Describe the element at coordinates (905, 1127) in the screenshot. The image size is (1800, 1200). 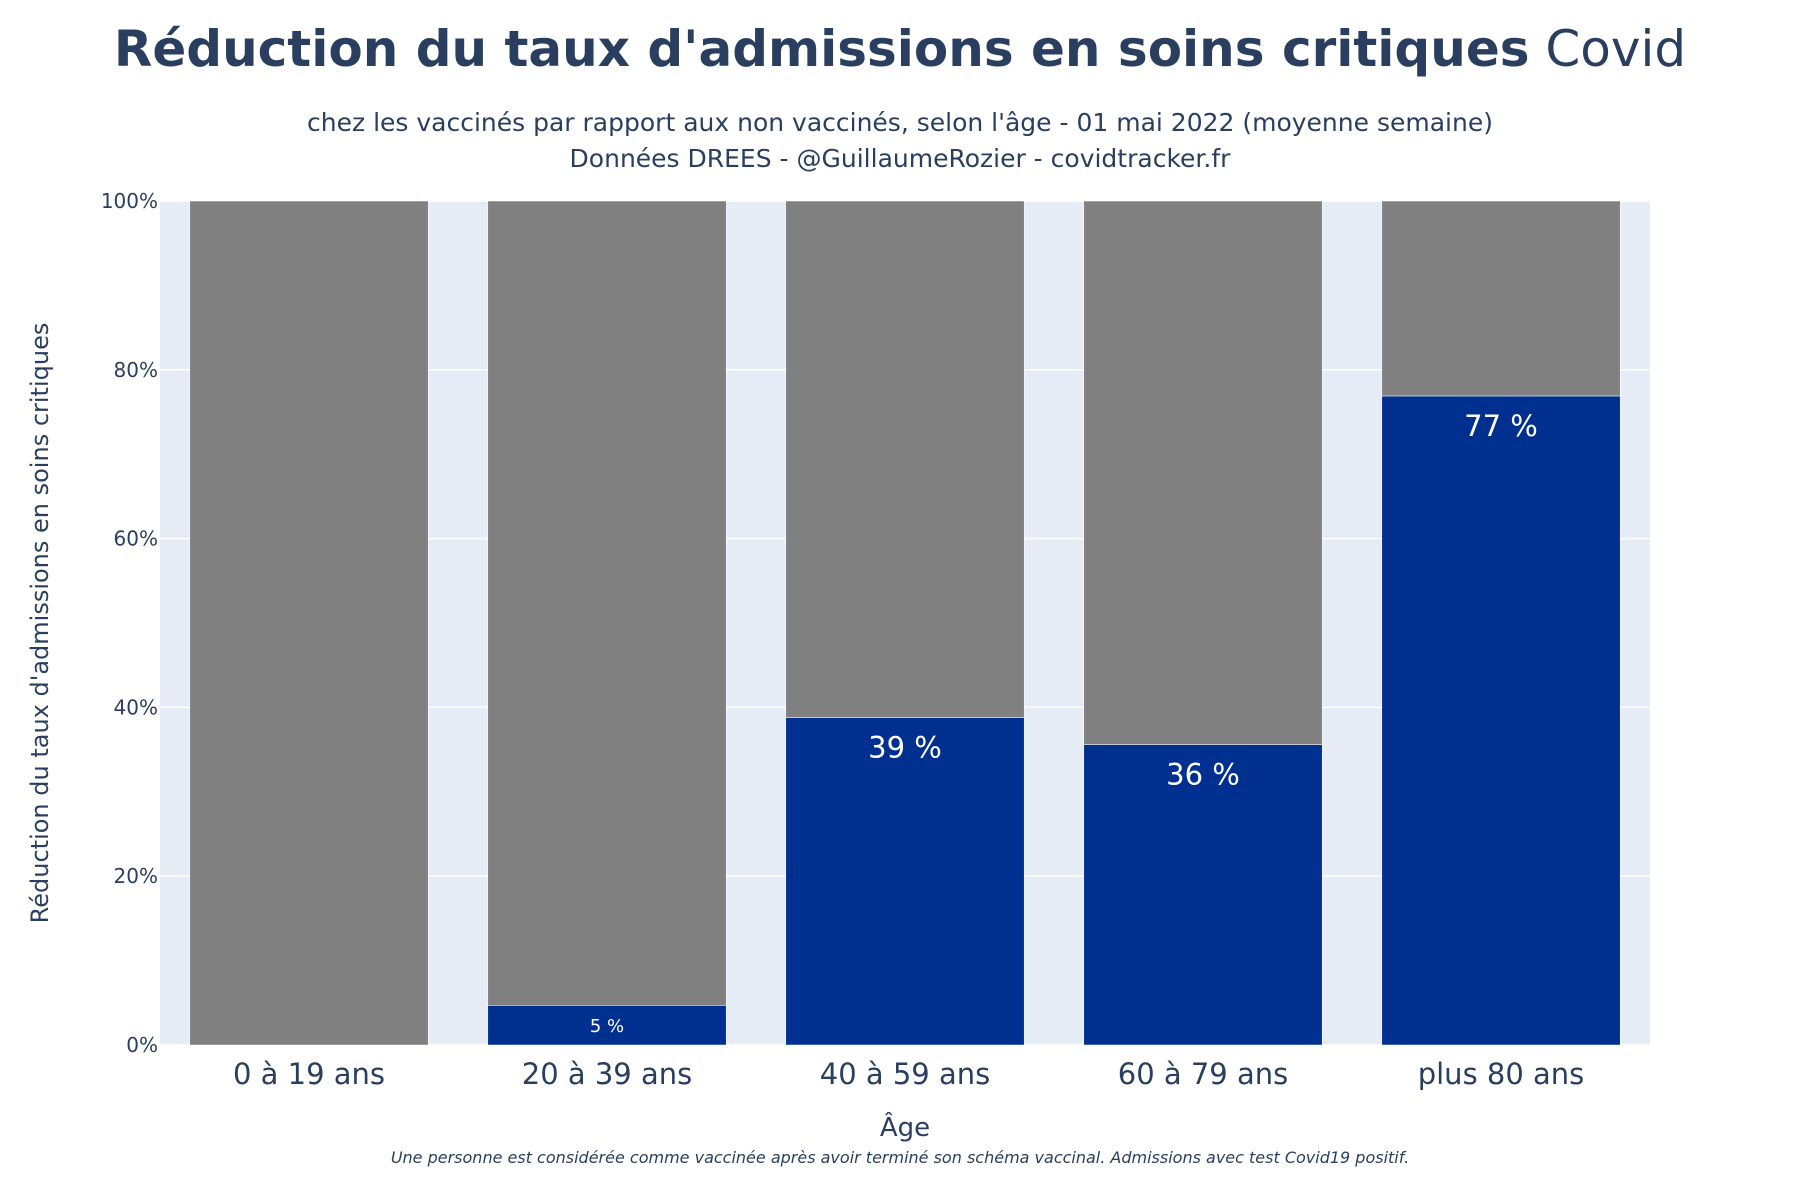
I see `x-axis-title: Âge` at that location.